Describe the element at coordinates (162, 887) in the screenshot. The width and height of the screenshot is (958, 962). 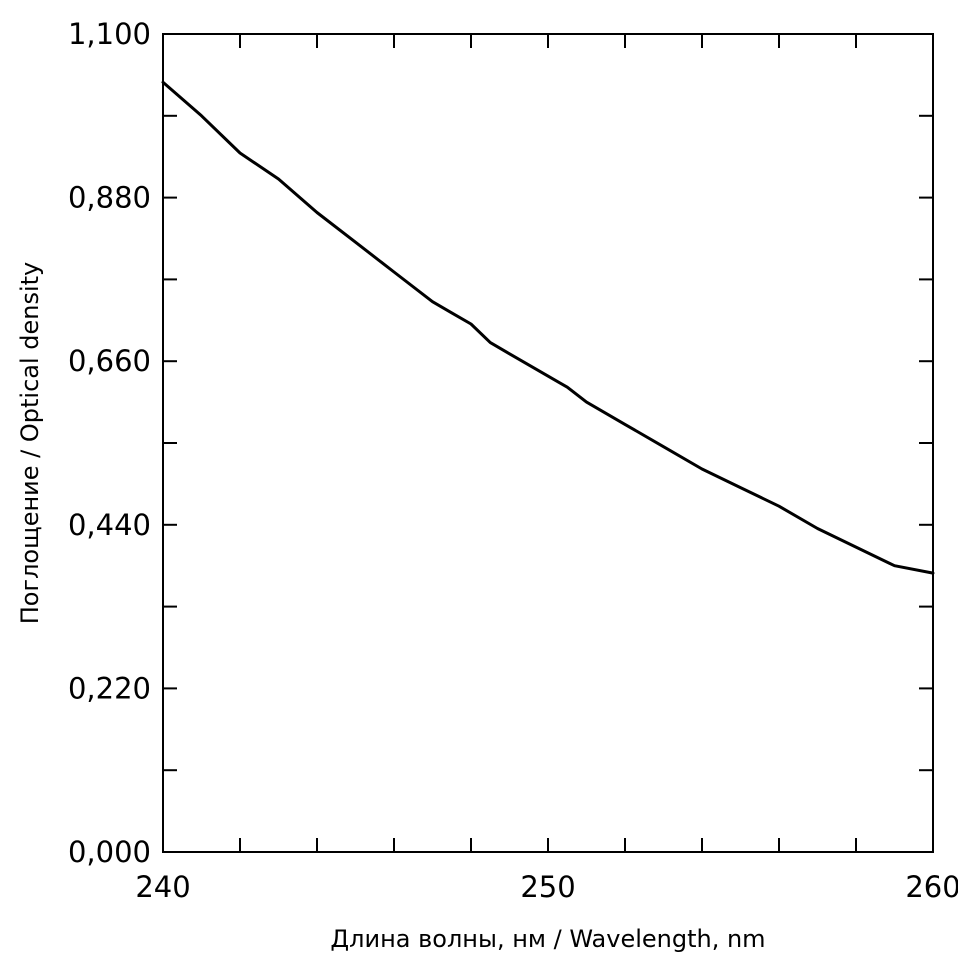
I see `x-tick-label: 240` at that location.